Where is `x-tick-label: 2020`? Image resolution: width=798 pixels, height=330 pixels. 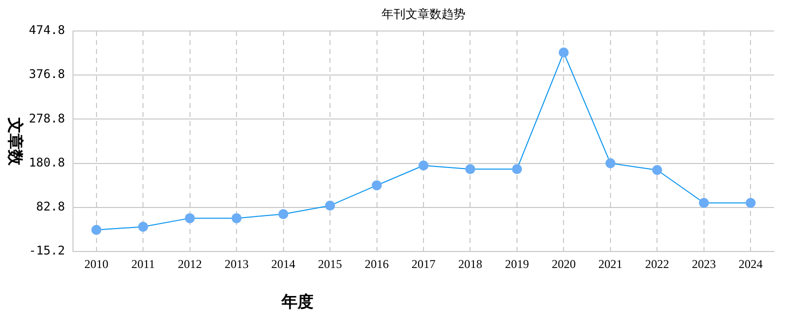 x-tick-label: 2020 is located at coordinates (564, 263).